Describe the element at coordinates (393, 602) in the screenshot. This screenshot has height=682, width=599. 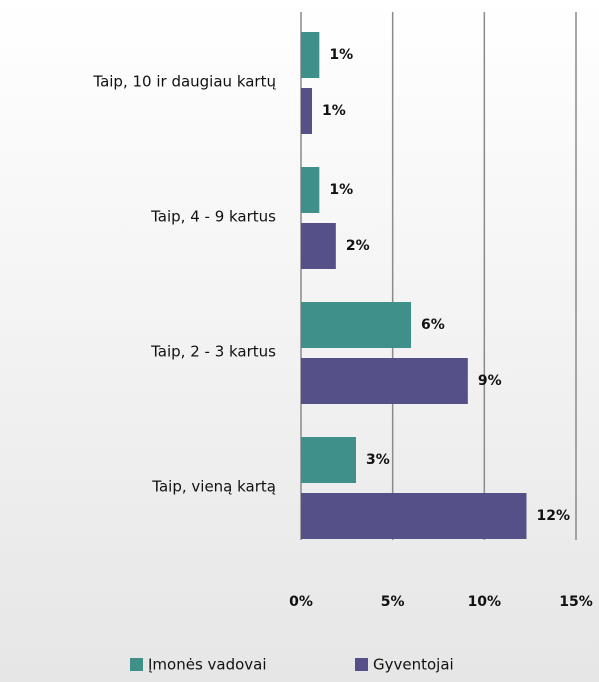
I see `x-tick-label: 5%` at that location.